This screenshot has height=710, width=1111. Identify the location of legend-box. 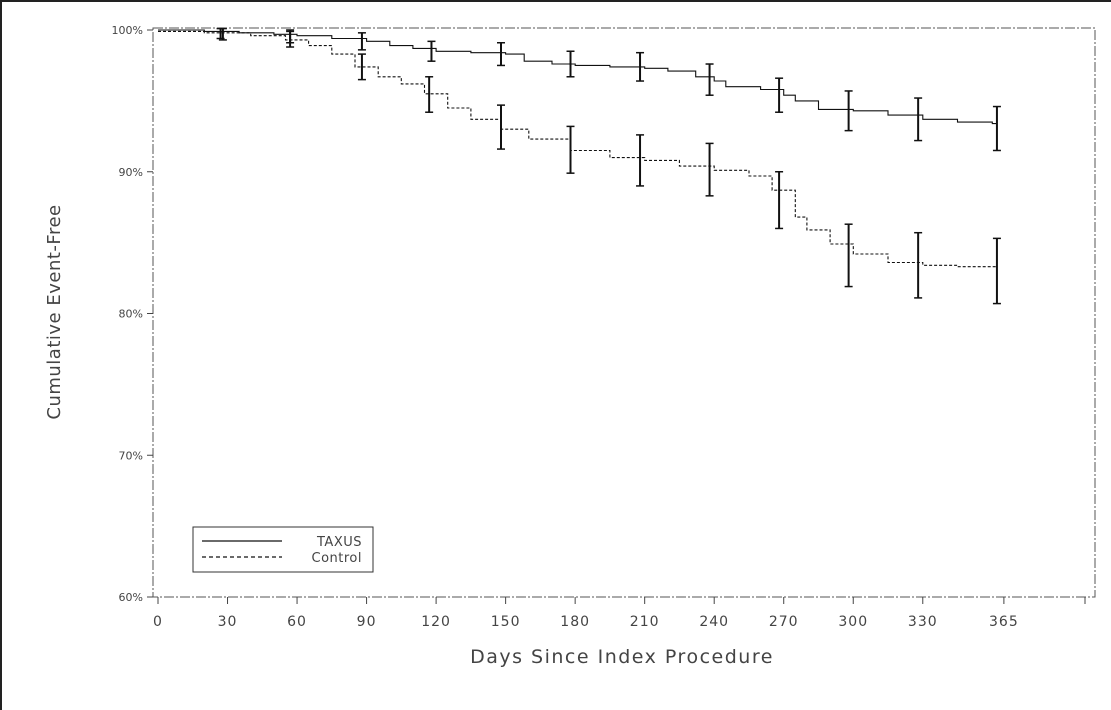
(283, 549).